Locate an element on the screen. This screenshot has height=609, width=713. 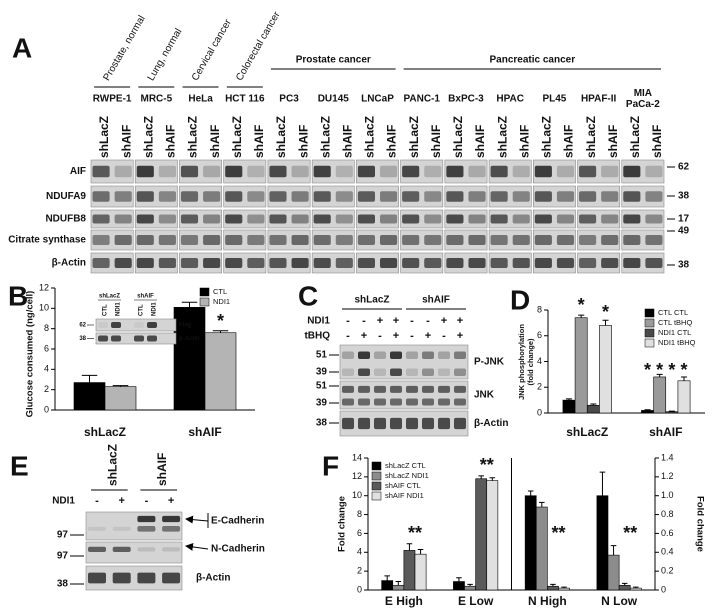
inset-group-label: shLacZ is located at coordinates (109, 297).